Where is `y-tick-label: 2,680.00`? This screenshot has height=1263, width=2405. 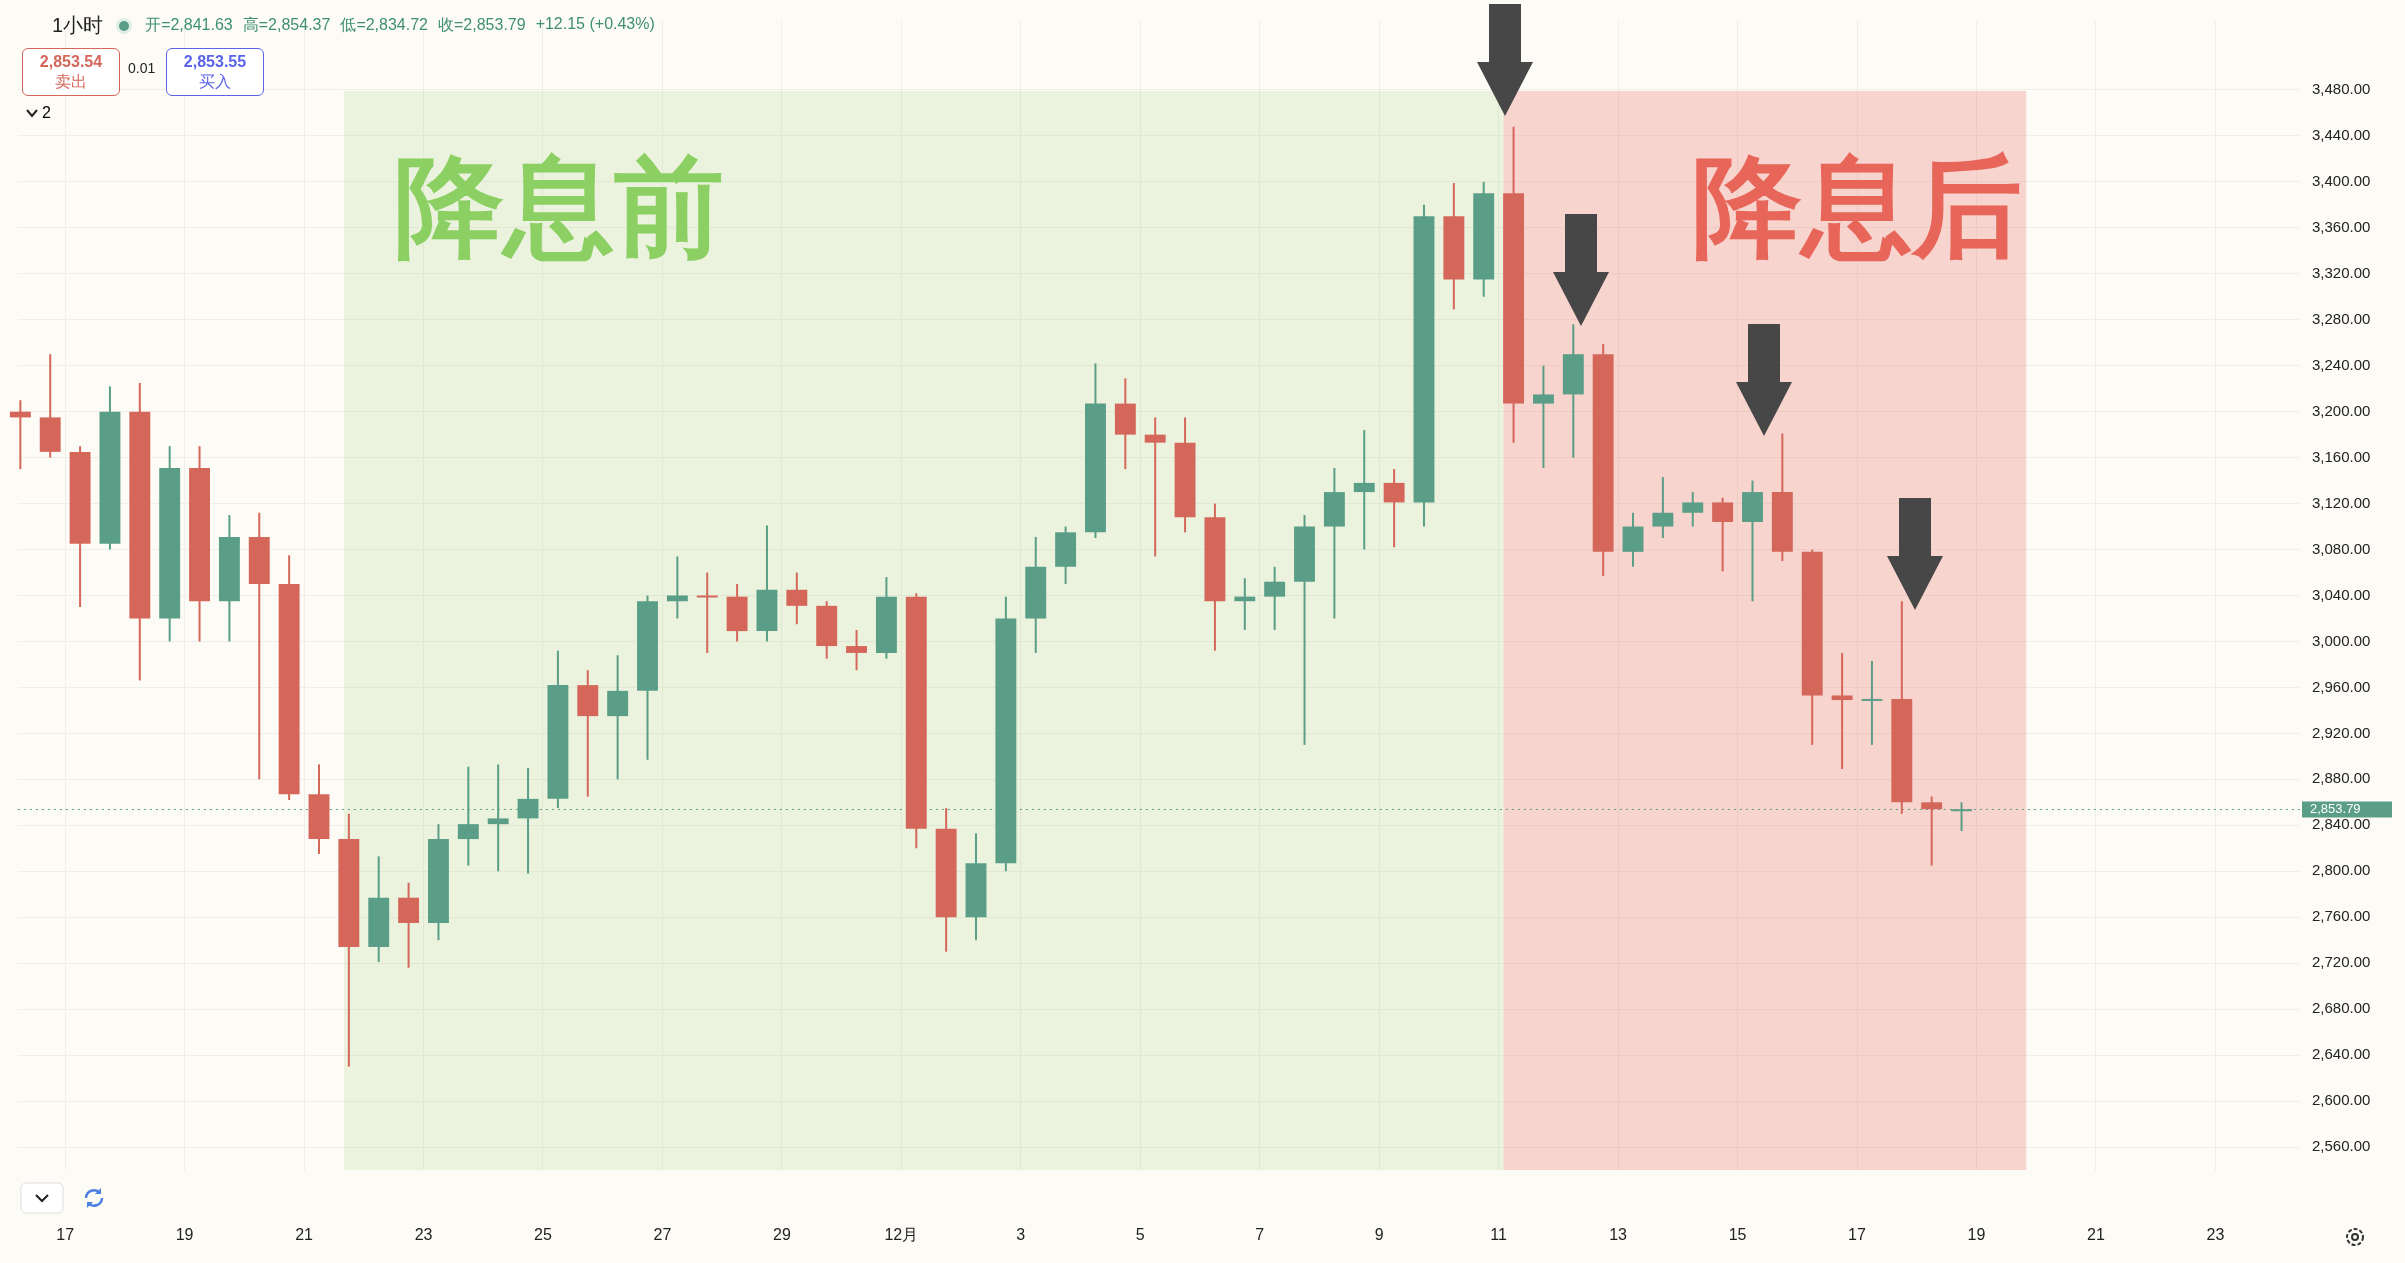 y-tick-label: 2,680.00 is located at coordinates (2341, 1008).